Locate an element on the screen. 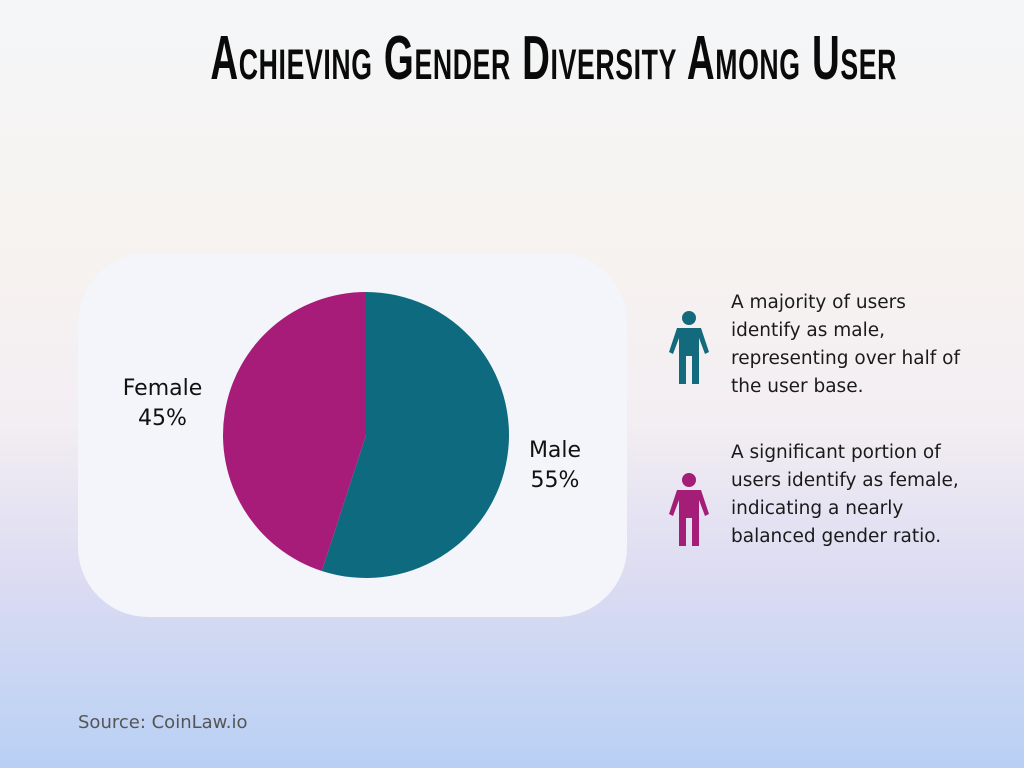  chart-title: Achieving Gender Diversity Among User is located at coordinates (554, 58).